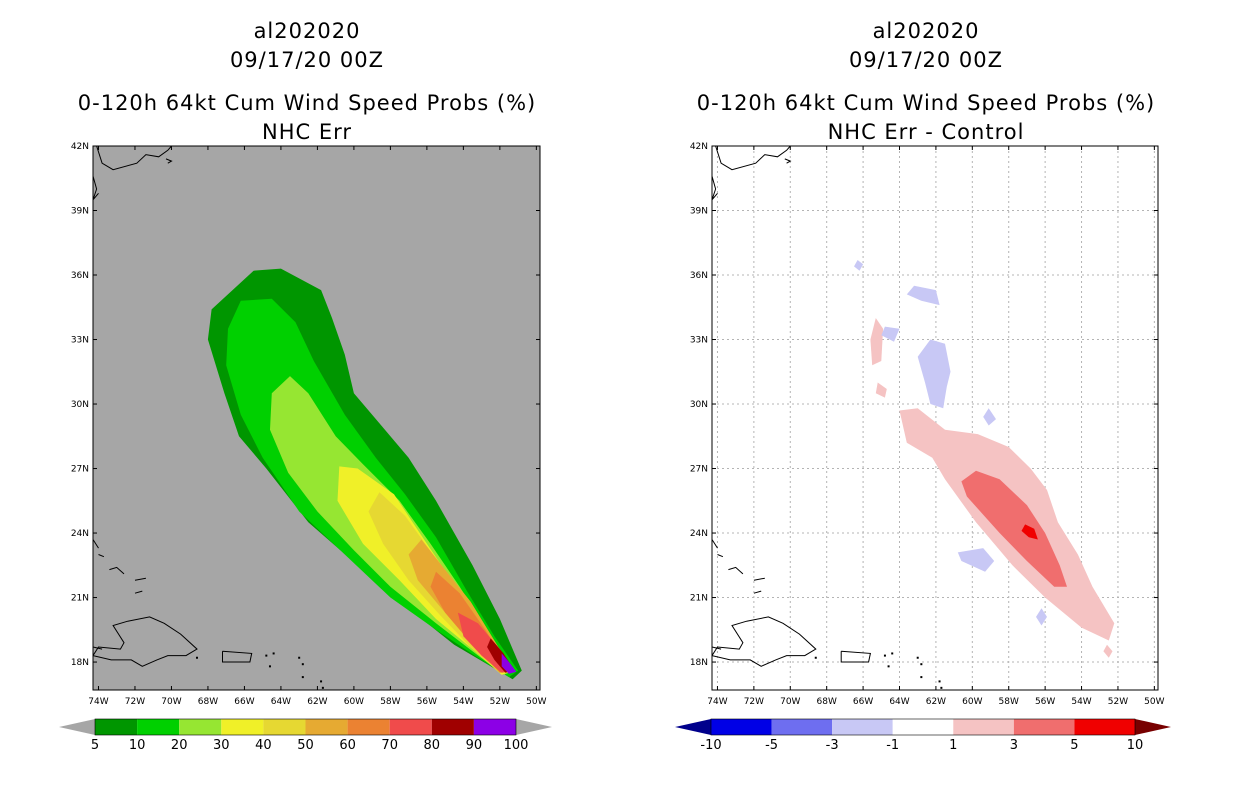  I want to click on colorbar-label: 100, so click(516, 745).